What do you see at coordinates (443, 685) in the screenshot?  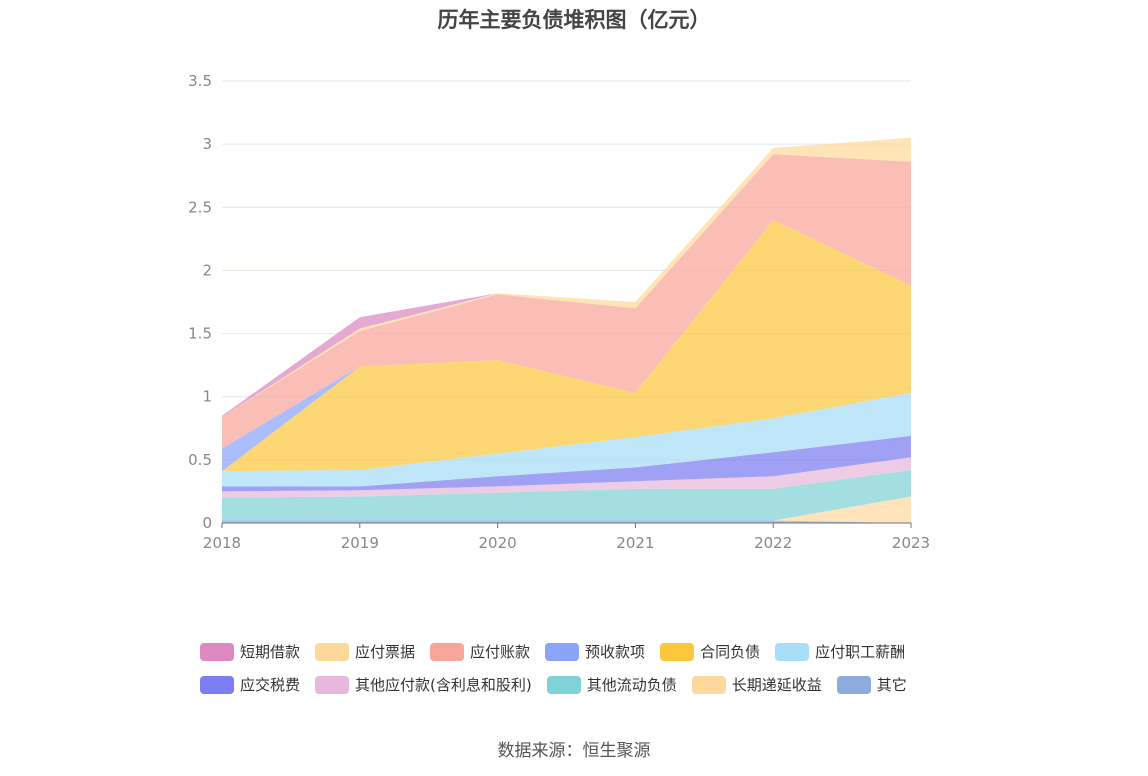 I see `legend-label: 其他应付款(含利息和股利)` at bounding box center [443, 685].